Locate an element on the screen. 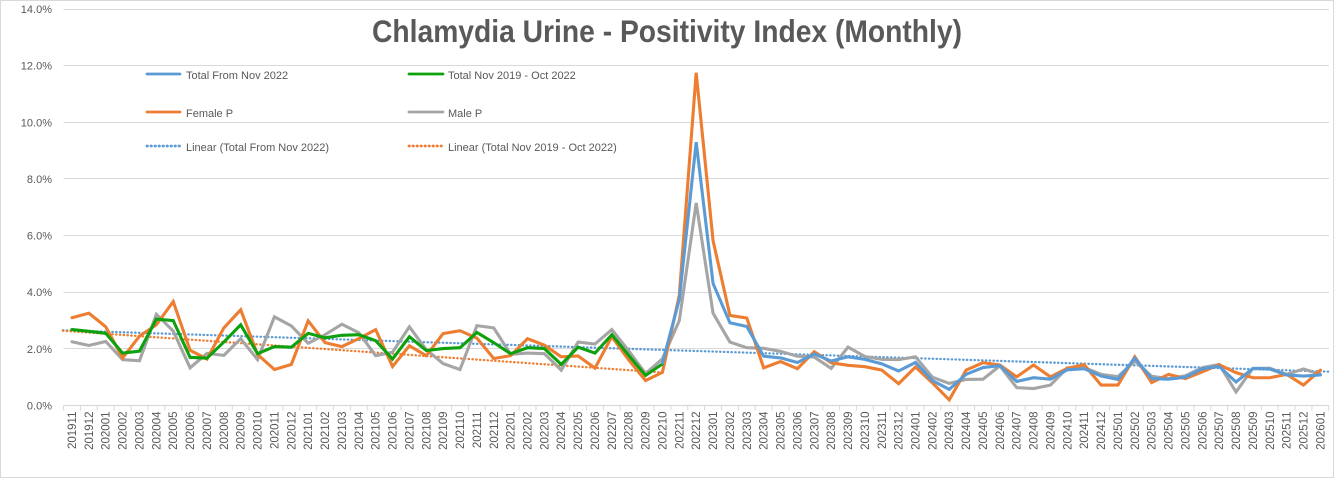 This screenshot has height=483, width=1334. svg-text: 2.0% is located at coordinates (39, 350).